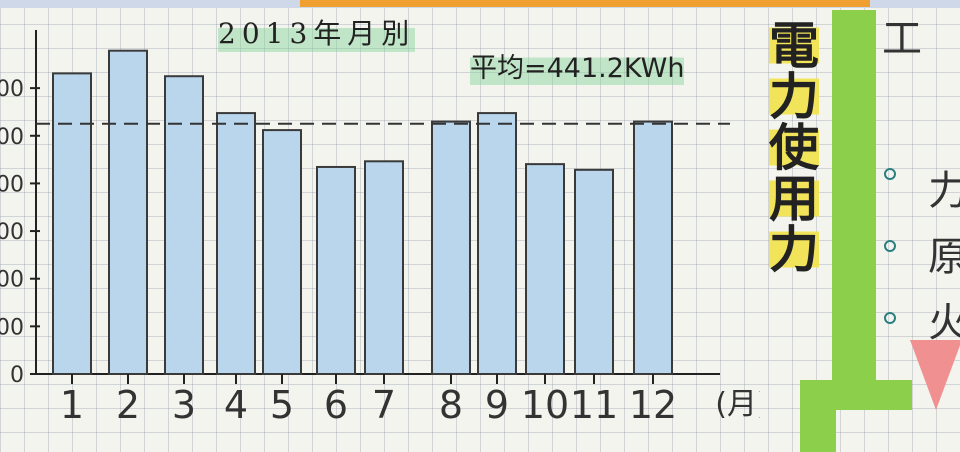 This screenshot has height=452, width=960. What do you see at coordinates (872, 395) in the screenshot?
I see `green-frame-horizontal` at bounding box center [872, 395].